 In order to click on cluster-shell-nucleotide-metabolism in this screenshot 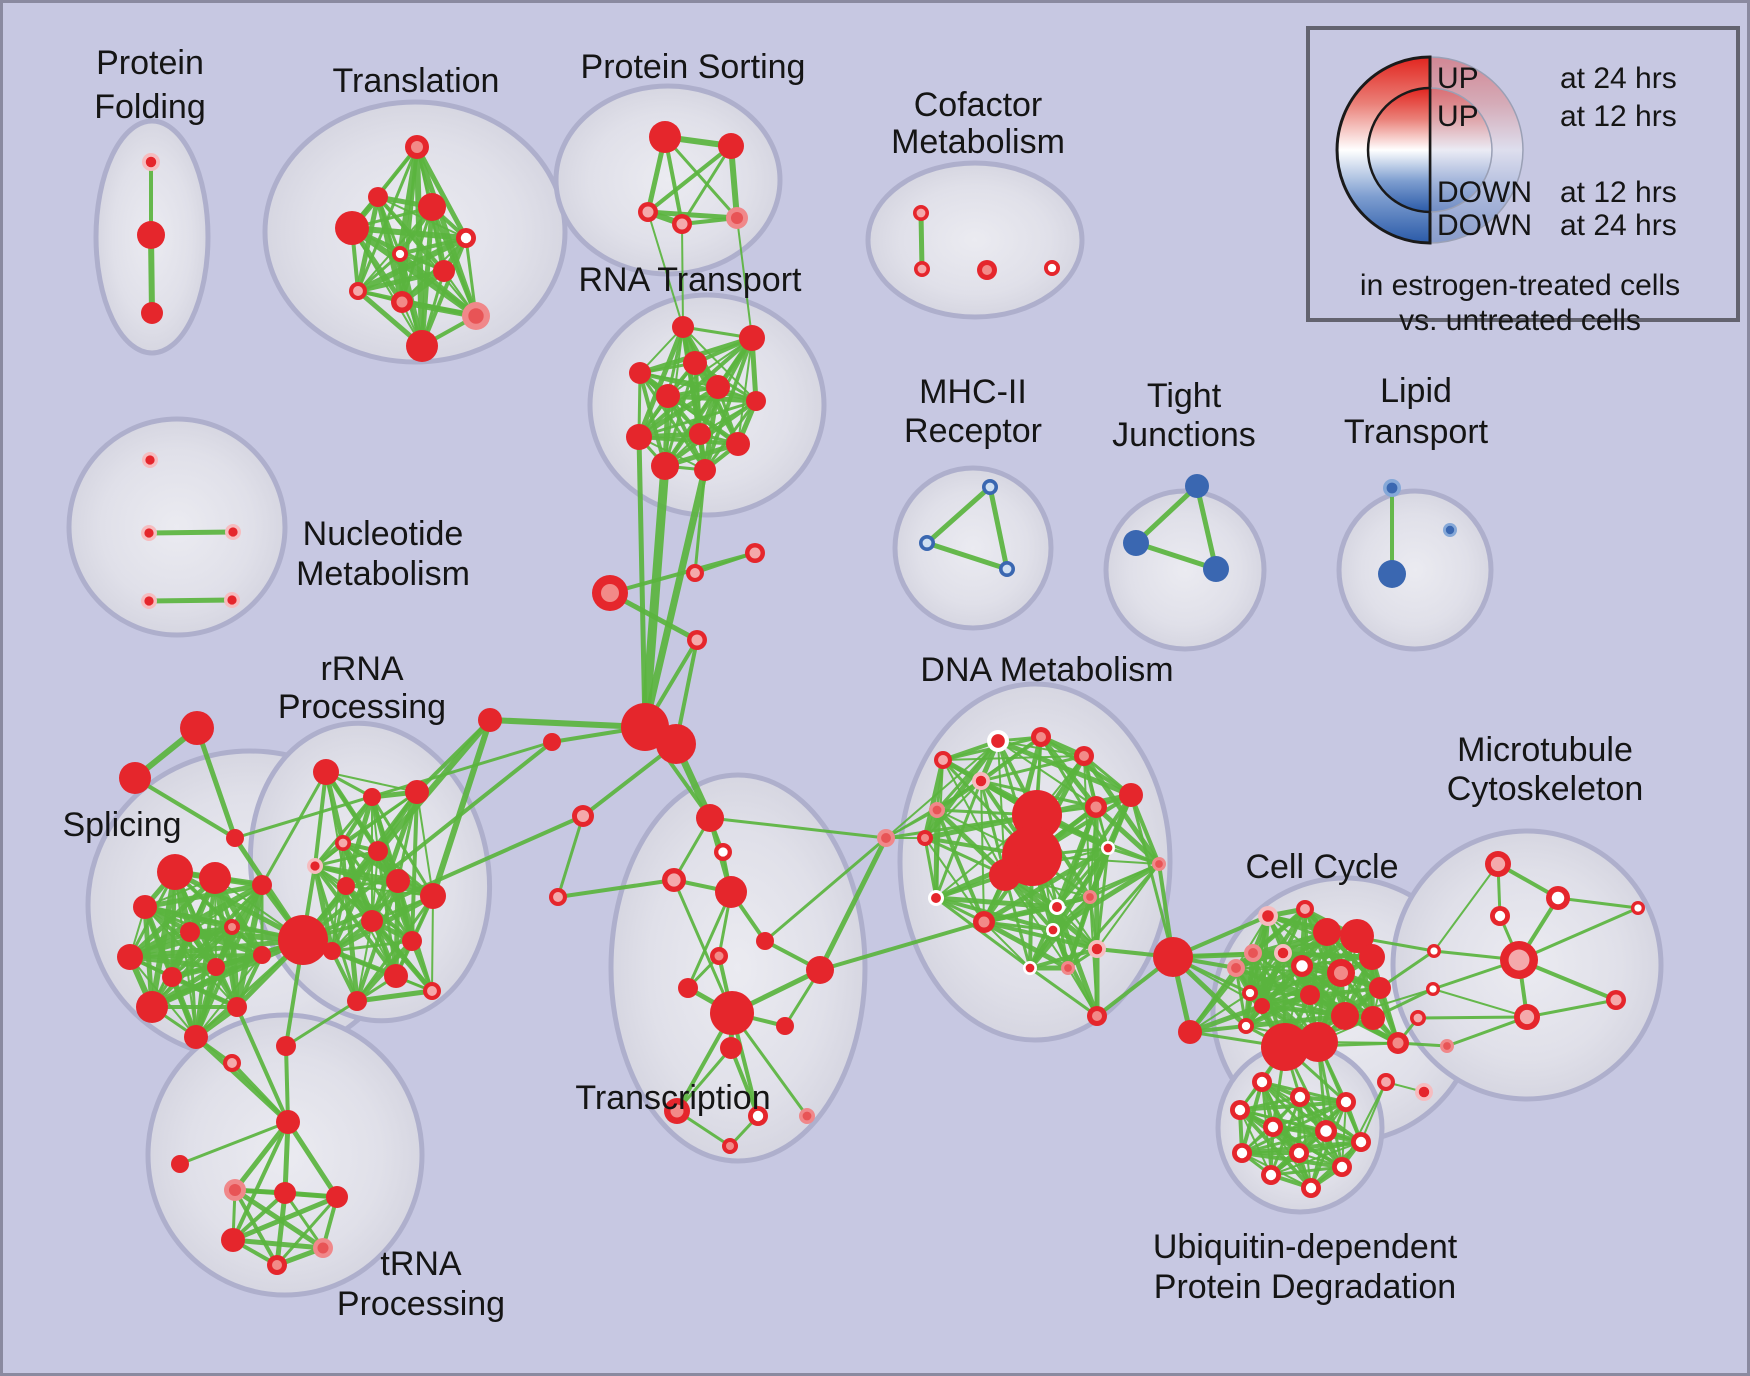, I will do `click(177, 527)`.